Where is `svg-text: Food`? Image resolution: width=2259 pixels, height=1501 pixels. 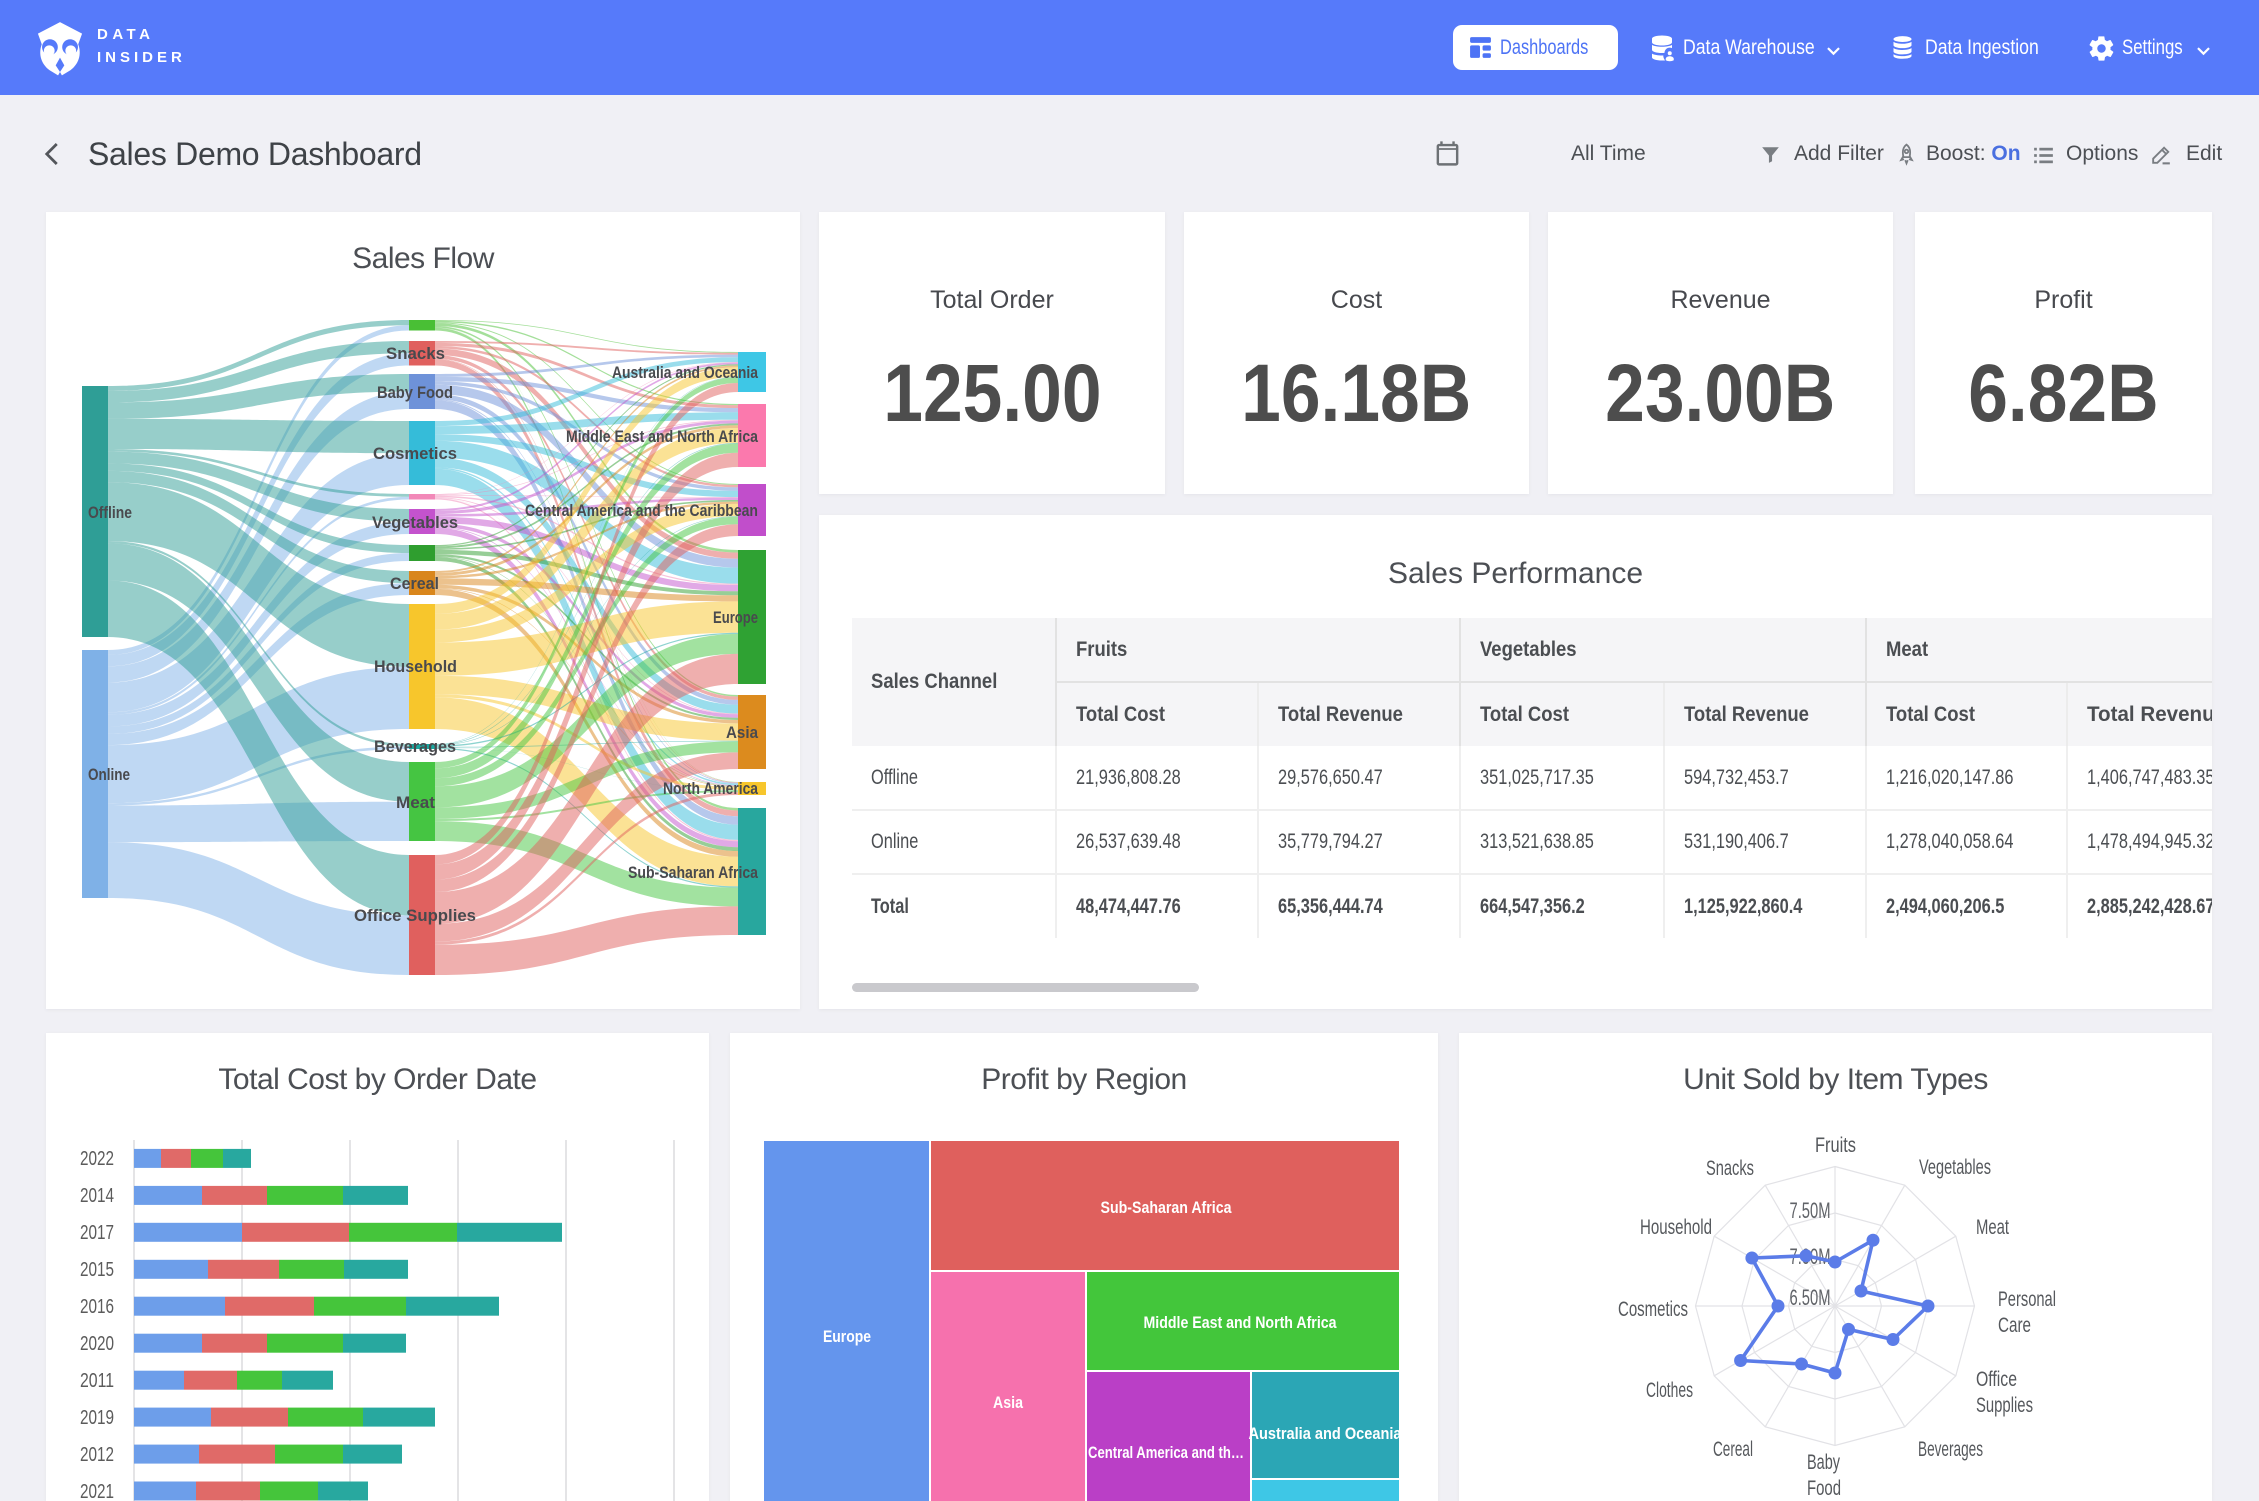
svg-text: Food is located at coordinates (1824, 1488).